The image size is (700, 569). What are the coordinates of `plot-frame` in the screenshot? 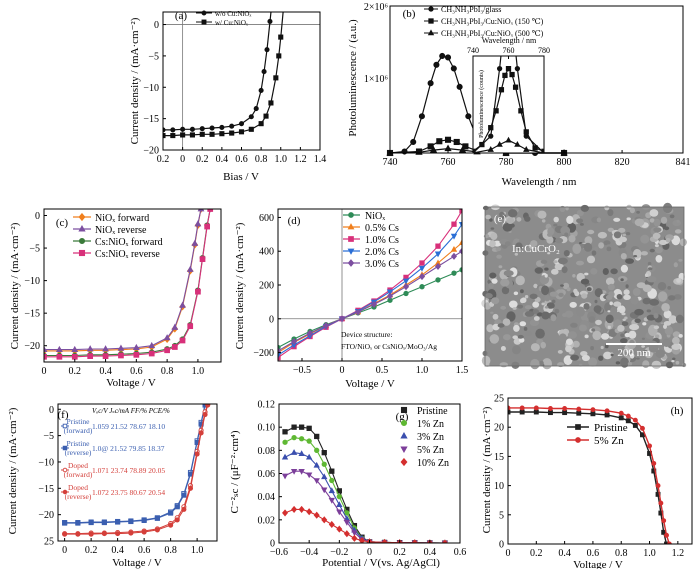 It's located at (137, 472).